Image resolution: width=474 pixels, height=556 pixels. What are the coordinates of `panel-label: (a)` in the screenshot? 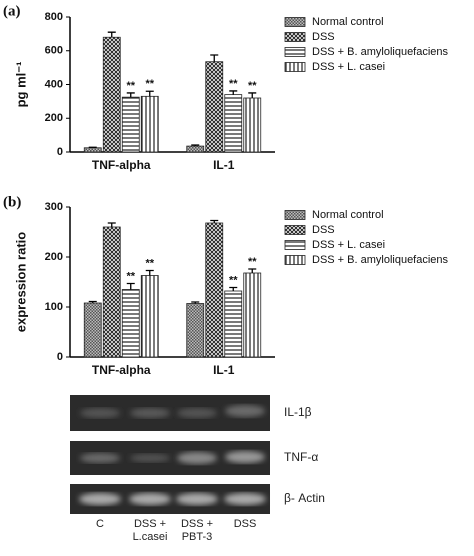 It's located at (12, 11).